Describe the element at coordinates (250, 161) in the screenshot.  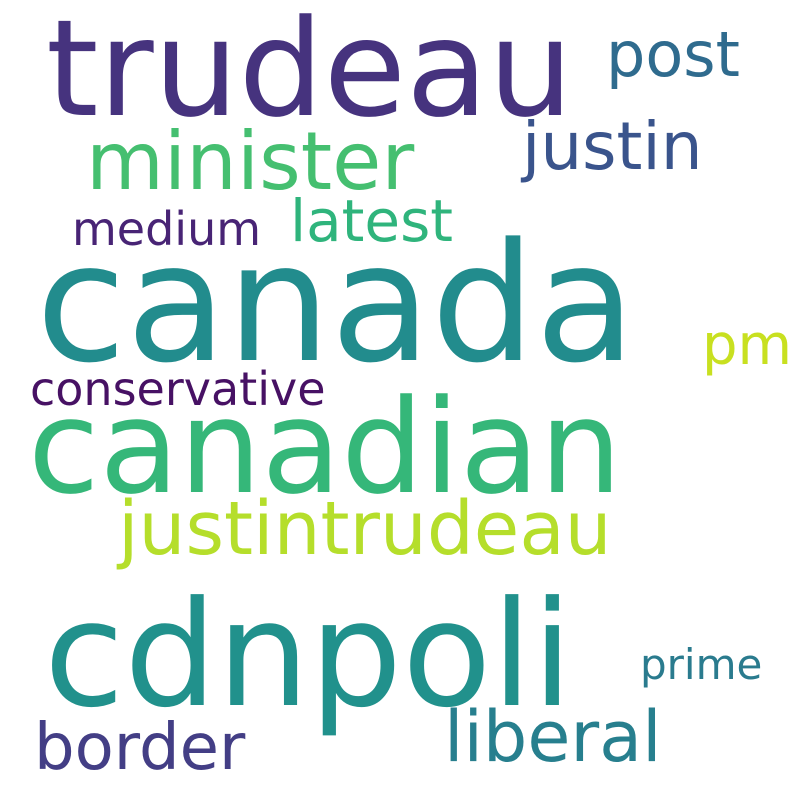
I see `word-minister: minister` at that location.